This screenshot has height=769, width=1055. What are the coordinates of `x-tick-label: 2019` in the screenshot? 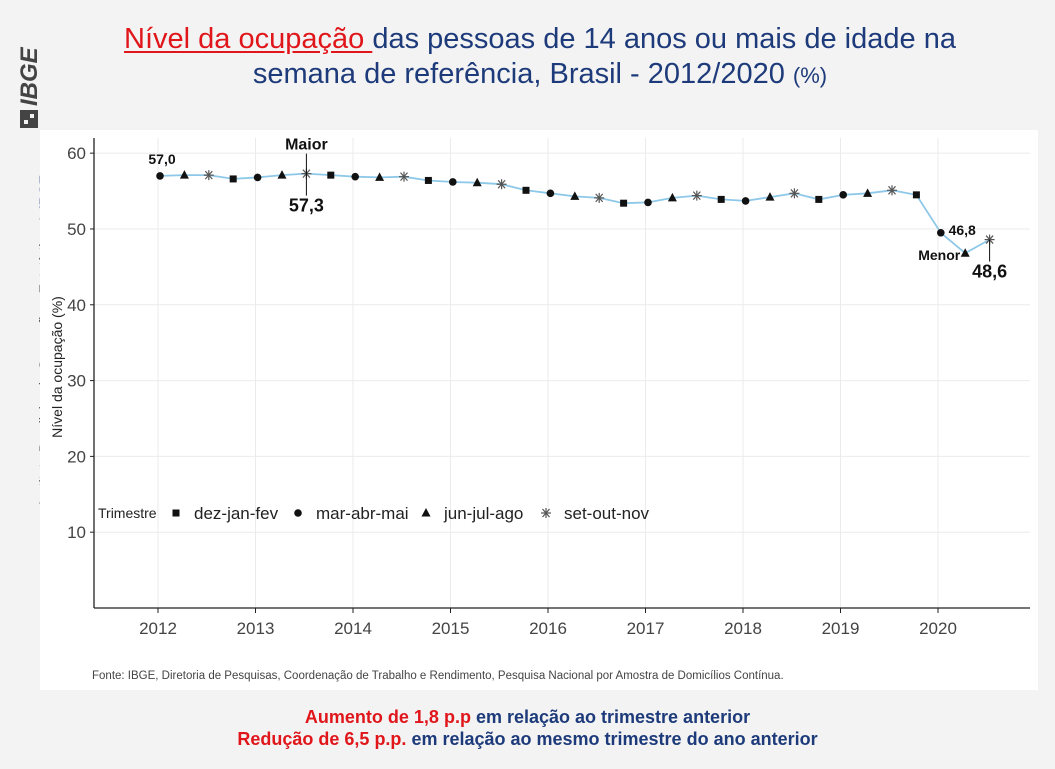 It's located at (841, 628).